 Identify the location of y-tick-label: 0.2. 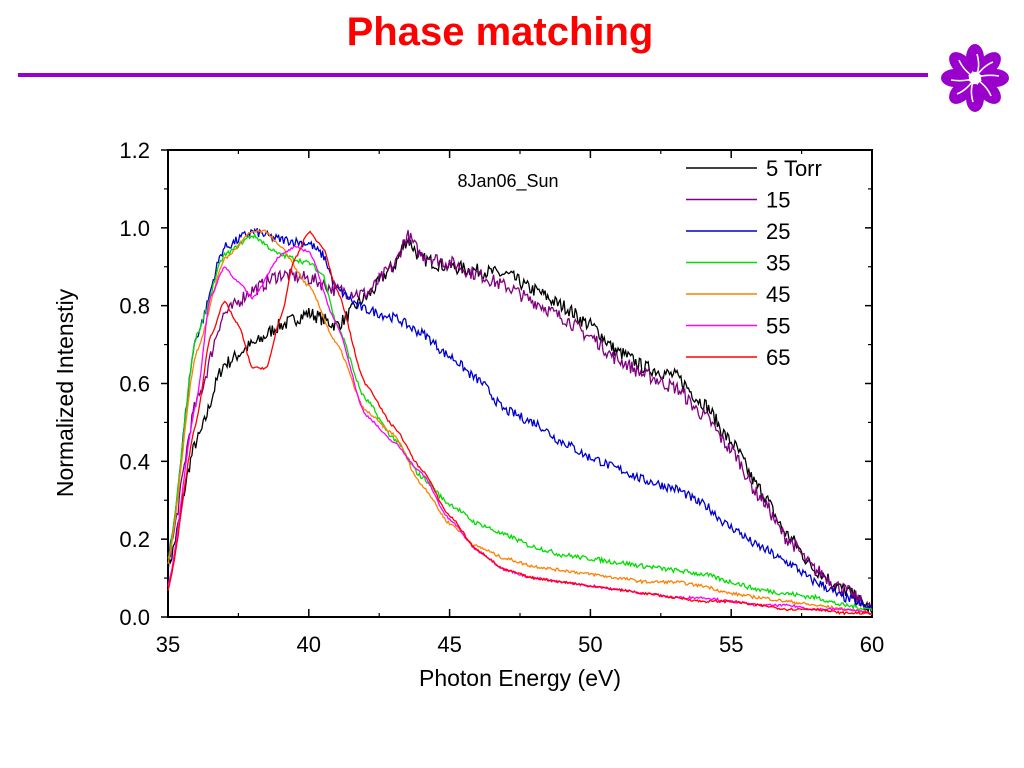
(134, 539).